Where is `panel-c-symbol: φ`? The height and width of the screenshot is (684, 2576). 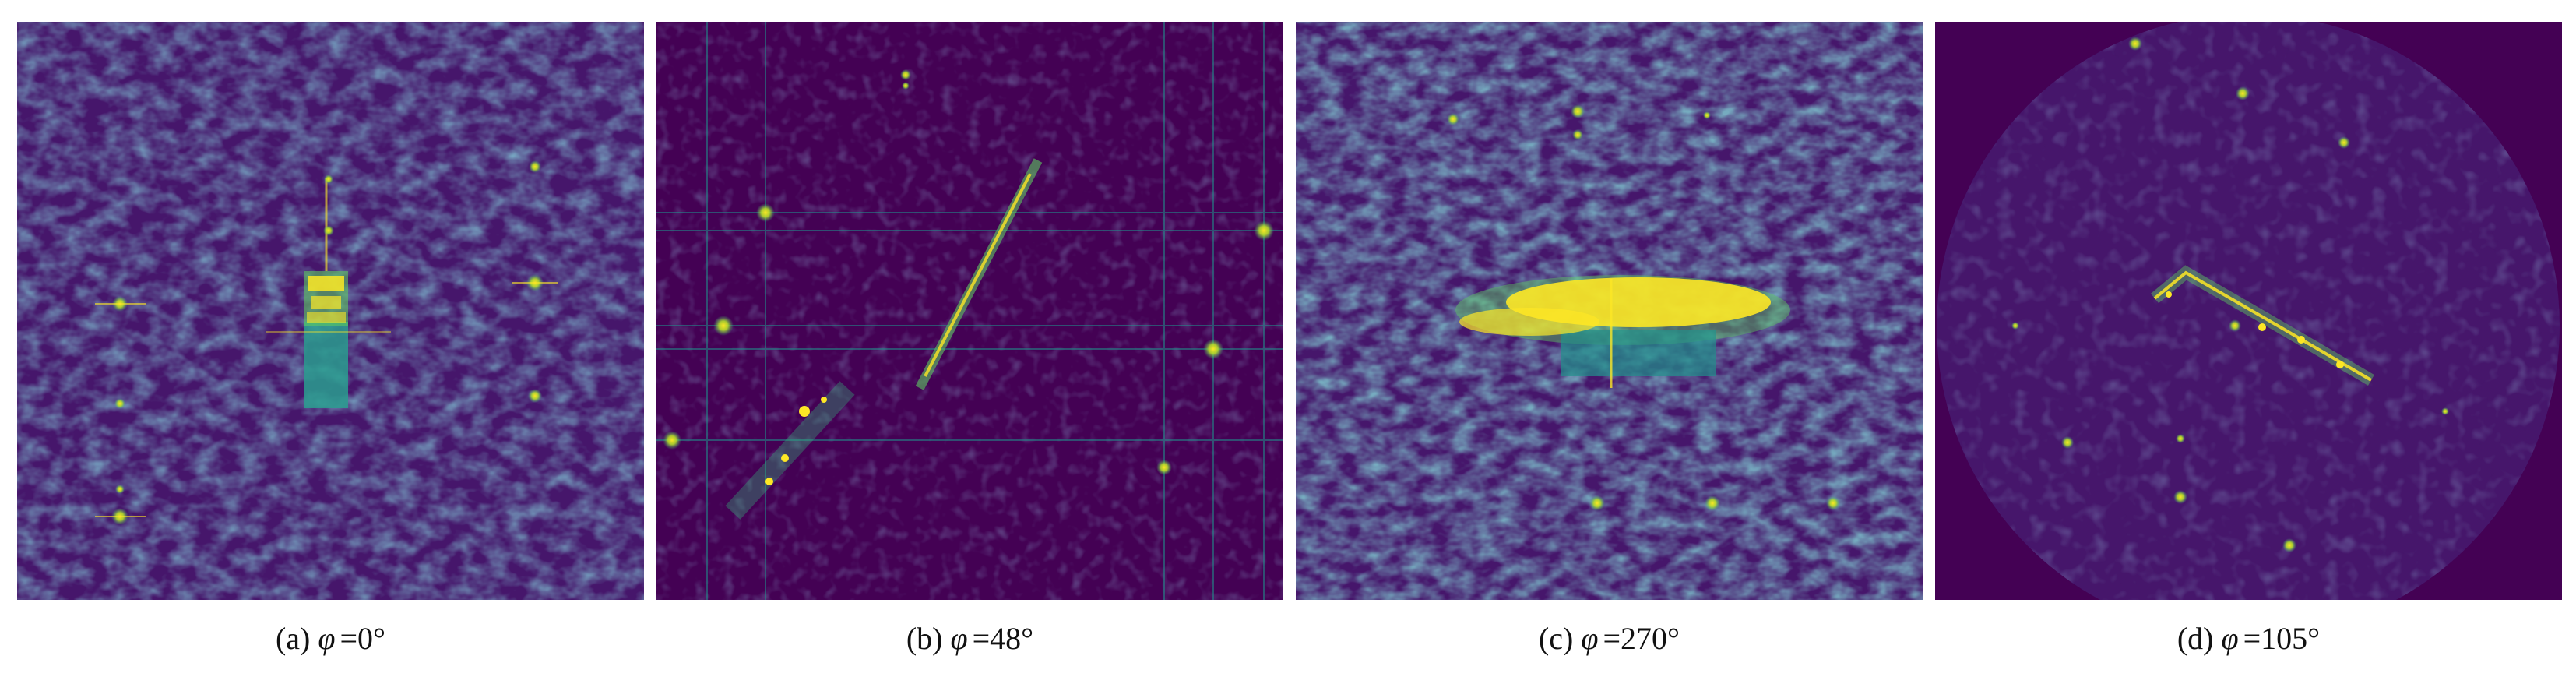
panel-c-symbol: φ is located at coordinates (1590, 639).